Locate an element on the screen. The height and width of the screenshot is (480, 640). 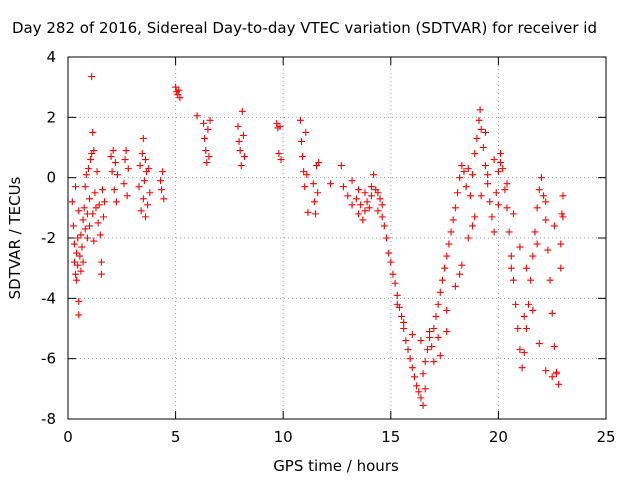
y-tick-label: -2 is located at coordinates (48, 238).